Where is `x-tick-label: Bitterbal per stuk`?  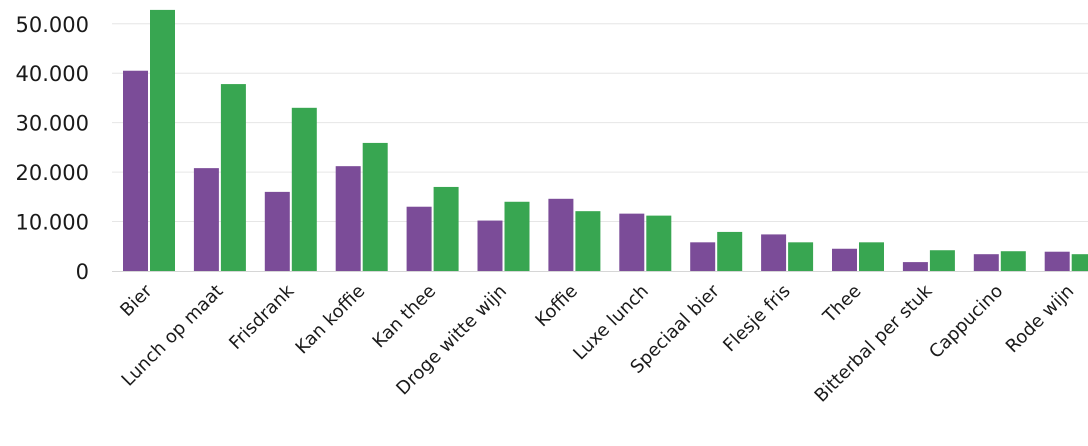
x-tick-label: Bitterbal per stuk is located at coordinates (874, 343).